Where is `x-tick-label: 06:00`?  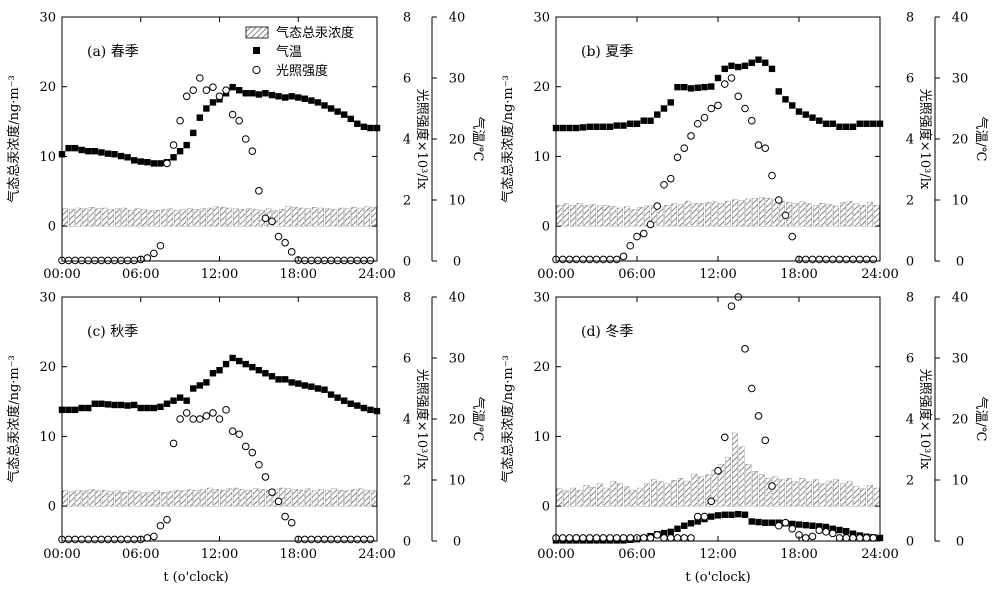
x-tick-label: 06:00 is located at coordinates (140, 554).